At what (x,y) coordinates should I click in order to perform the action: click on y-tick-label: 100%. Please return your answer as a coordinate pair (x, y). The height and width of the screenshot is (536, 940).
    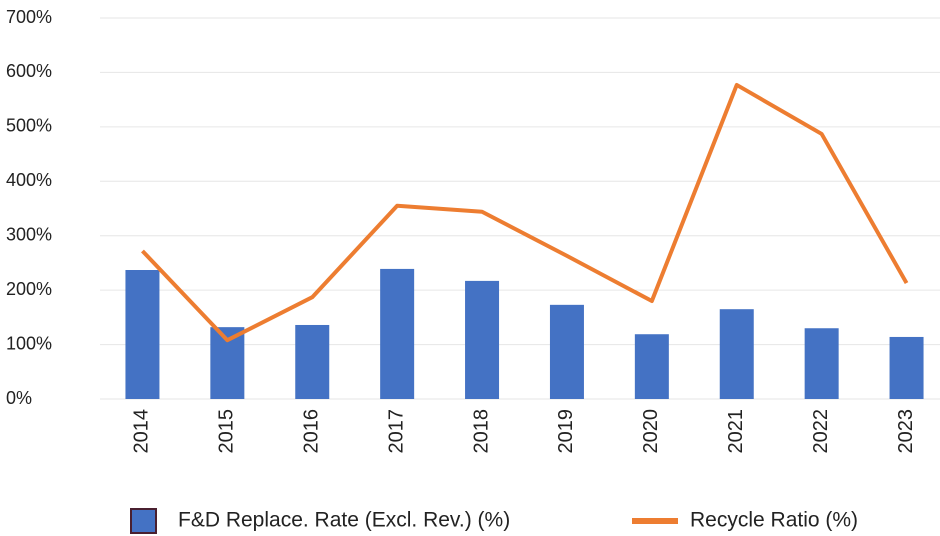
    Looking at the image, I should click on (29, 343).